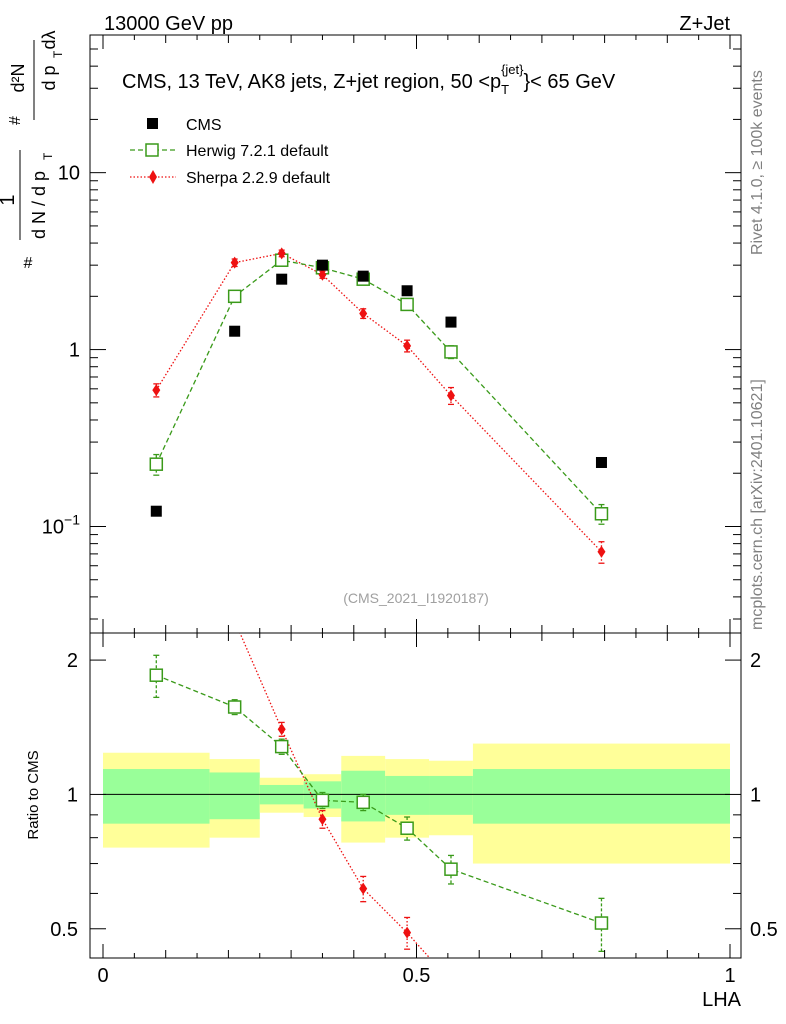 The width and height of the screenshot is (786, 1024). What do you see at coordinates (153, 177) in the screenshot?
I see `legend-marker-sherpa` at bounding box center [153, 177].